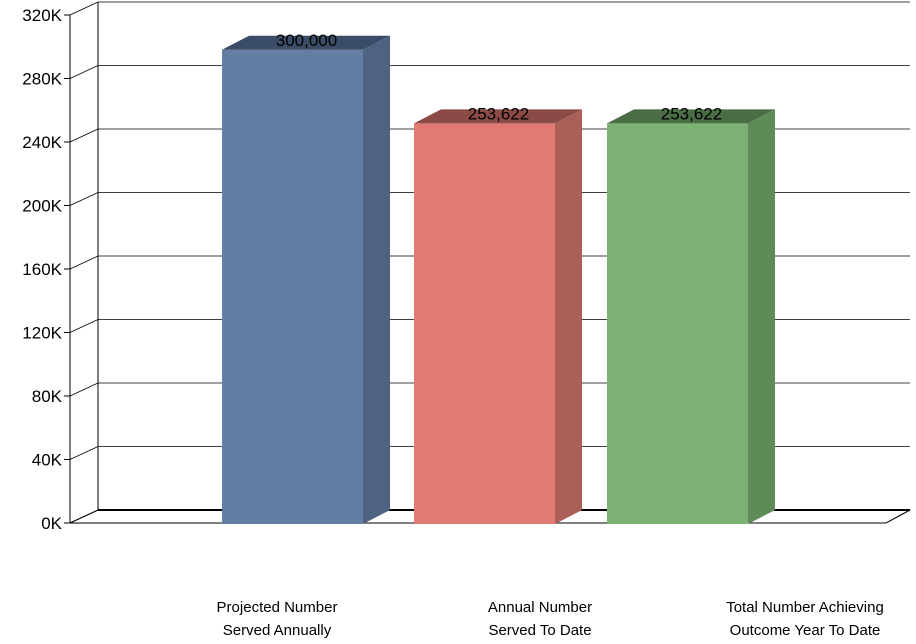 Image resolution: width=916 pixels, height=644 pixels. What do you see at coordinates (42, 79) in the screenshot?
I see `y-tick-label: 280K` at bounding box center [42, 79].